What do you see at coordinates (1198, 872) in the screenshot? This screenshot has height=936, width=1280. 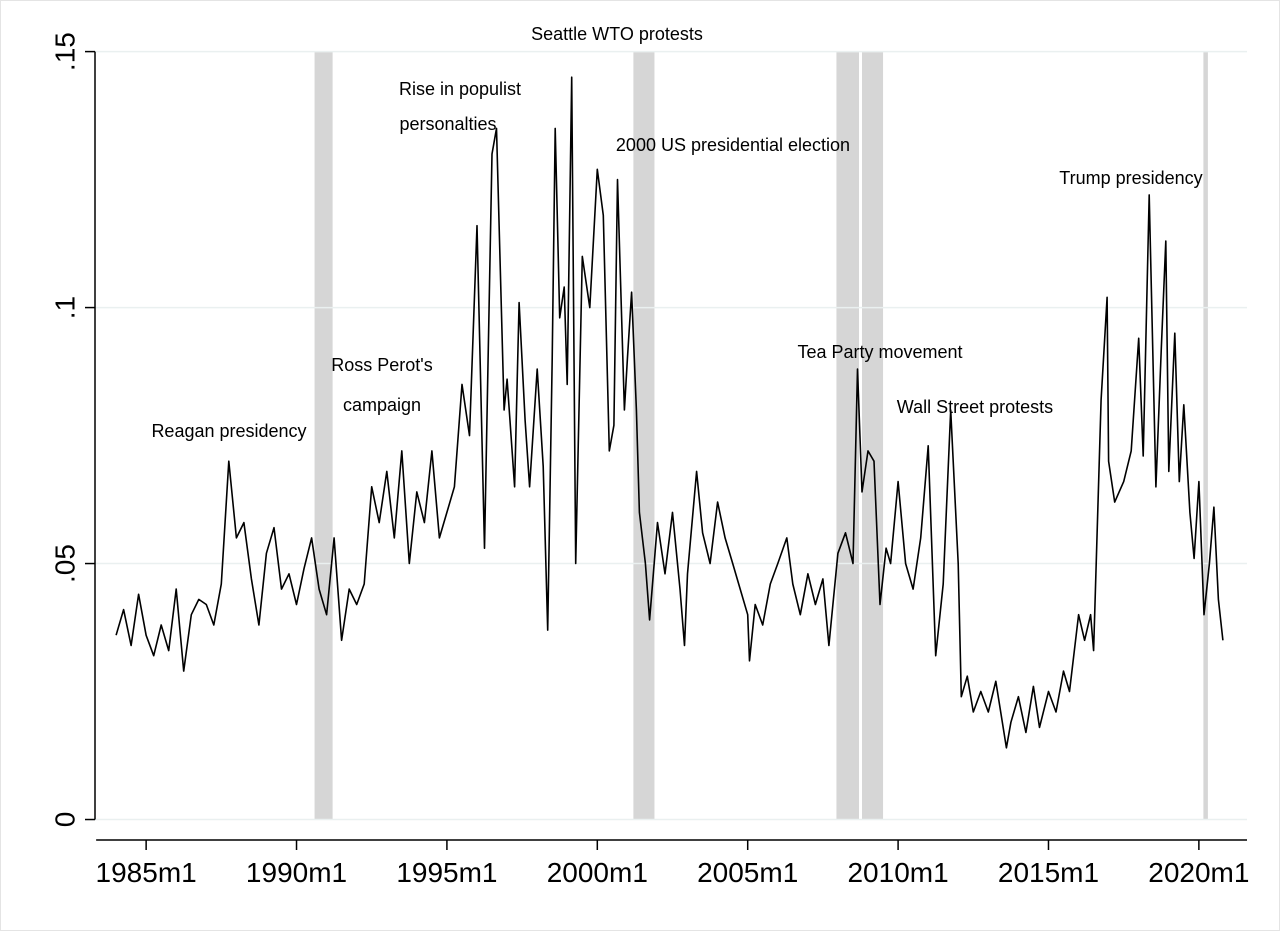 I see `x-tick-label: 2020m1` at bounding box center [1198, 872].